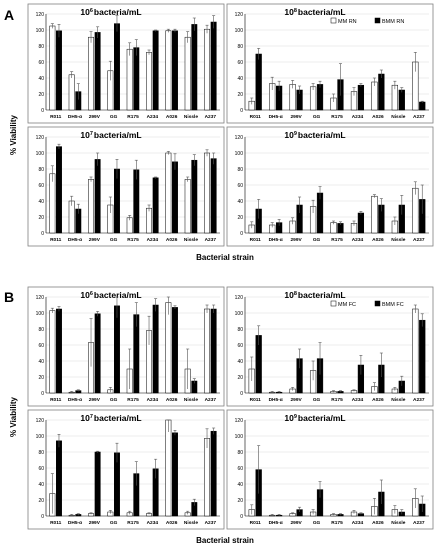 The image size is (437, 550). I want to click on panel-letter-b: B, so click(9, 297).